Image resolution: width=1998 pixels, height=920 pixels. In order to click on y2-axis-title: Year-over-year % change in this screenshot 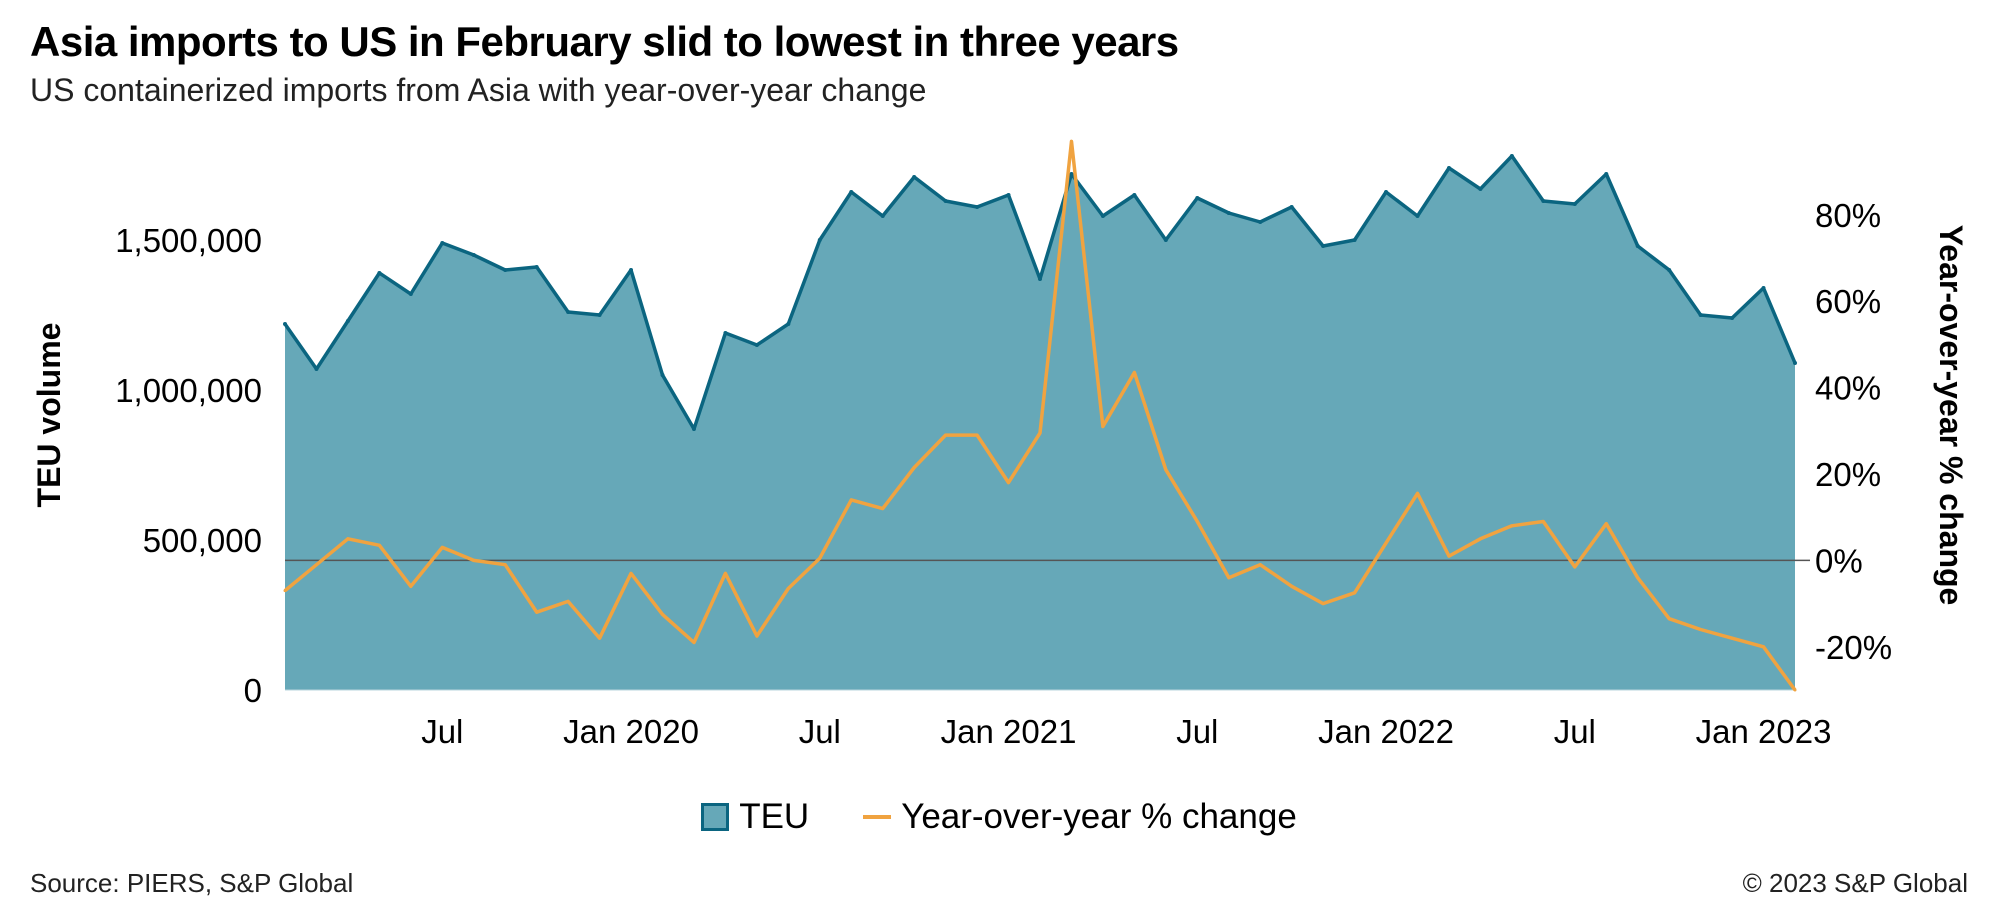, I will do `click(1951, 415)`.